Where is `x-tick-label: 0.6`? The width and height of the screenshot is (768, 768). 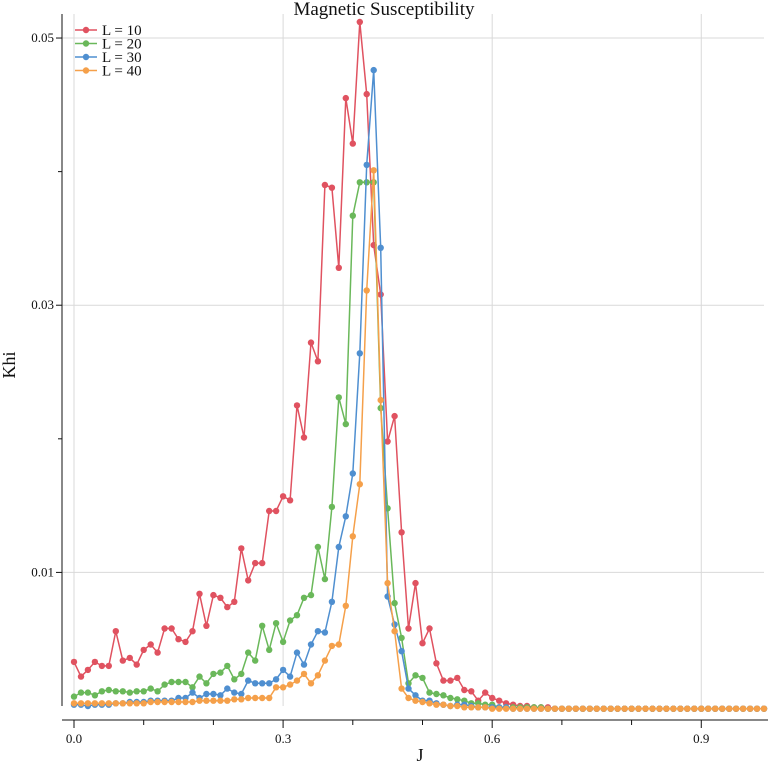 x-tick-label: 0.6 is located at coordinates (492, 738).